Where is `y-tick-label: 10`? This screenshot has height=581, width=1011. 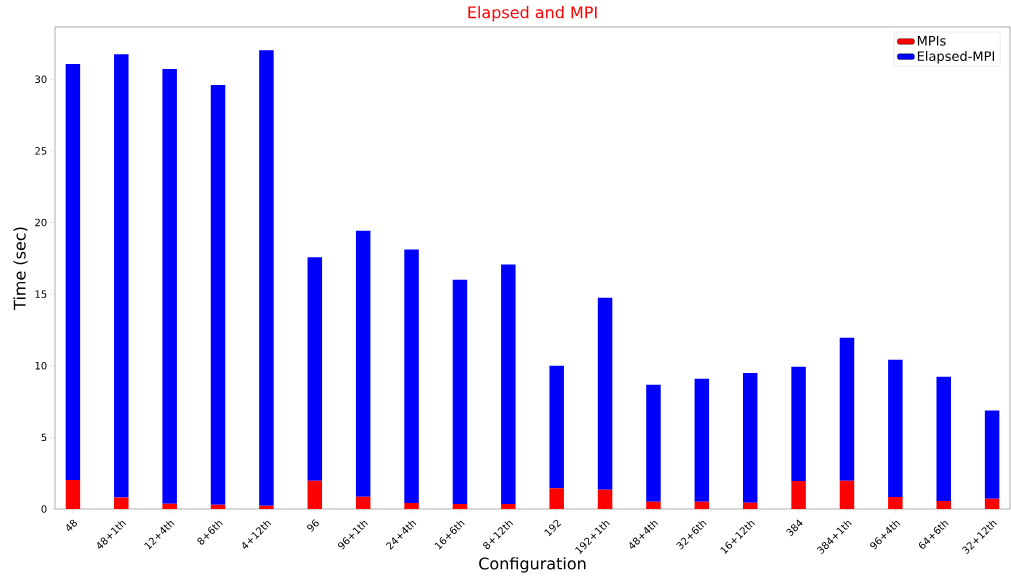
y-tick-label: 10 is located at coordinates (41, 365).